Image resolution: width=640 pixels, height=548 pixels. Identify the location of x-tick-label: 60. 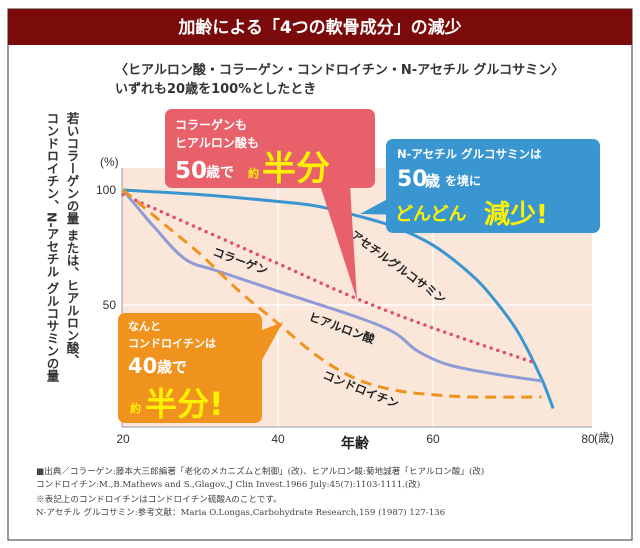
(433, 439).